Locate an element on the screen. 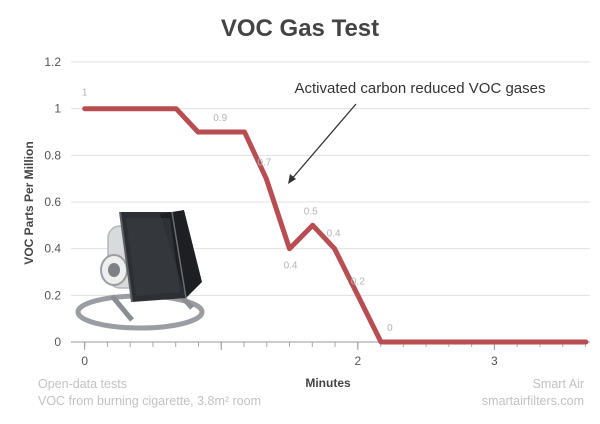 Image resolution: width=600 pixels, height=424 pixels. y-tick-label: 1 is located at coordinates (57, 109).